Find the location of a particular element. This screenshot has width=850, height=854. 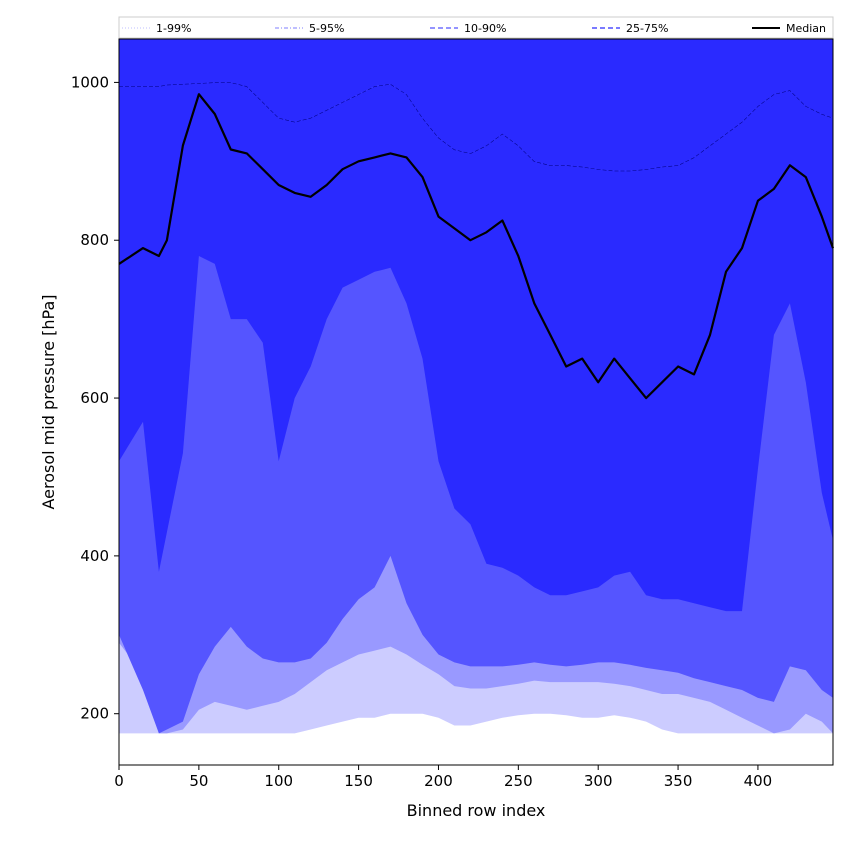

x-tick-label: 0 is located at coordinates (119, 781).